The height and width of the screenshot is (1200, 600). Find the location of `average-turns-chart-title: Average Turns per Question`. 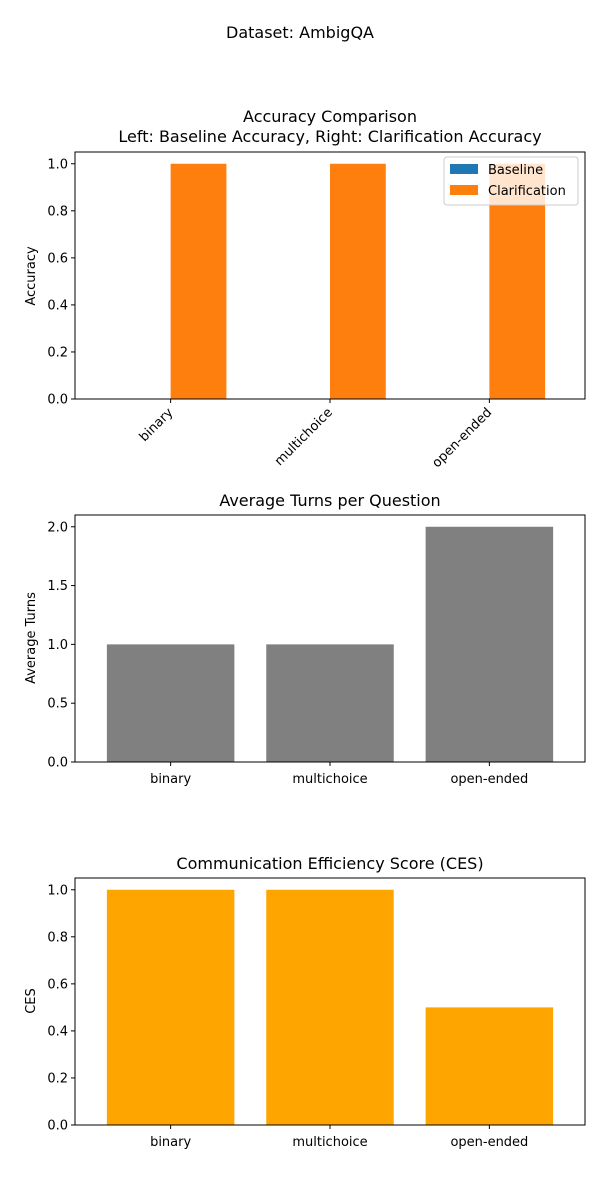

average-turns-chart-title: Average Turns per Question is located at coordinates (329, 500).